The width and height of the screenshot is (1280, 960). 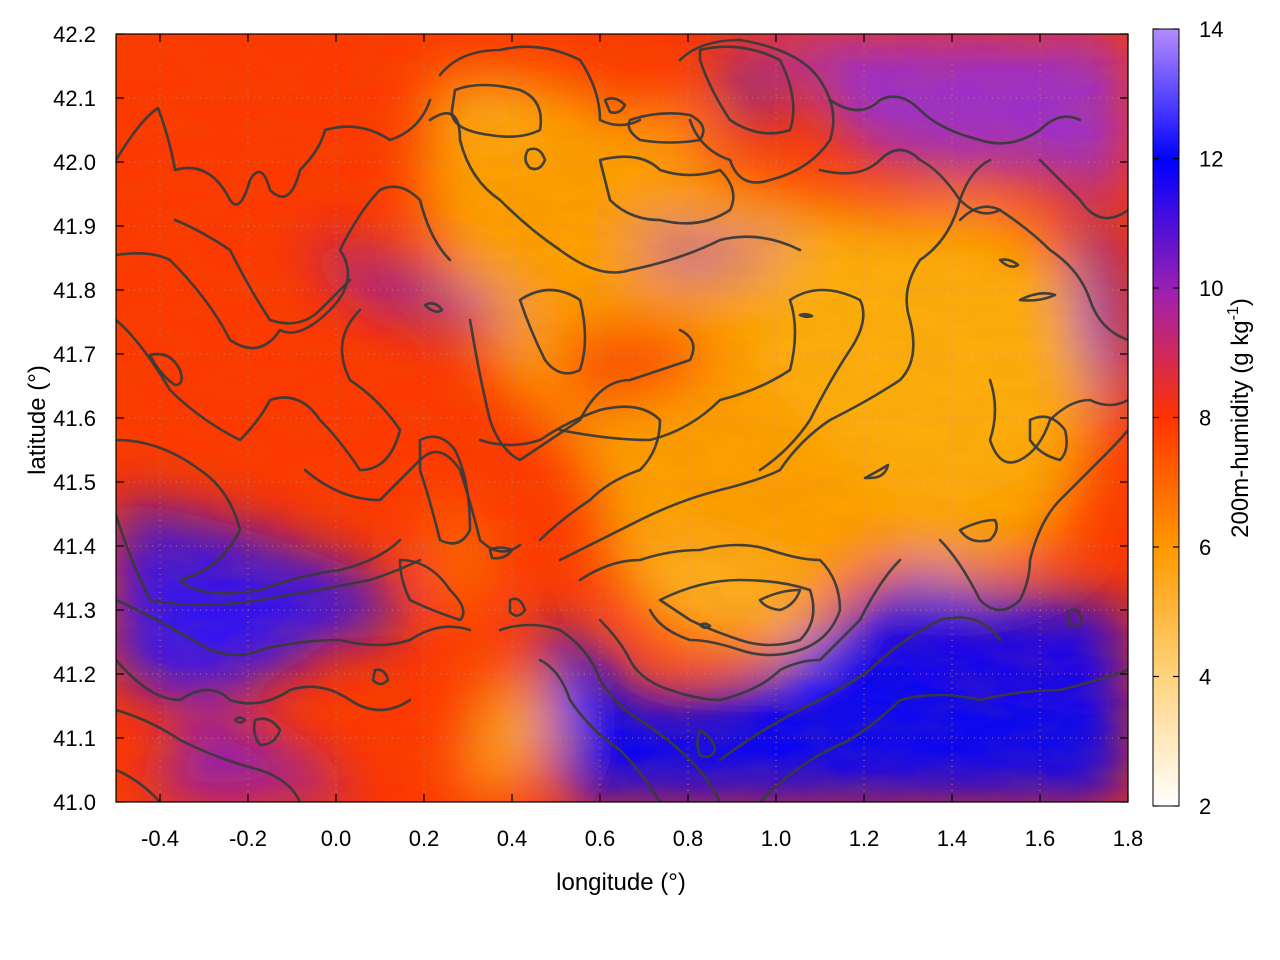 What do you see at coordinates (1211, 159) in the screenshot?
I see `colorbar-tick-label: 12` at bounding box center [1211, 159].